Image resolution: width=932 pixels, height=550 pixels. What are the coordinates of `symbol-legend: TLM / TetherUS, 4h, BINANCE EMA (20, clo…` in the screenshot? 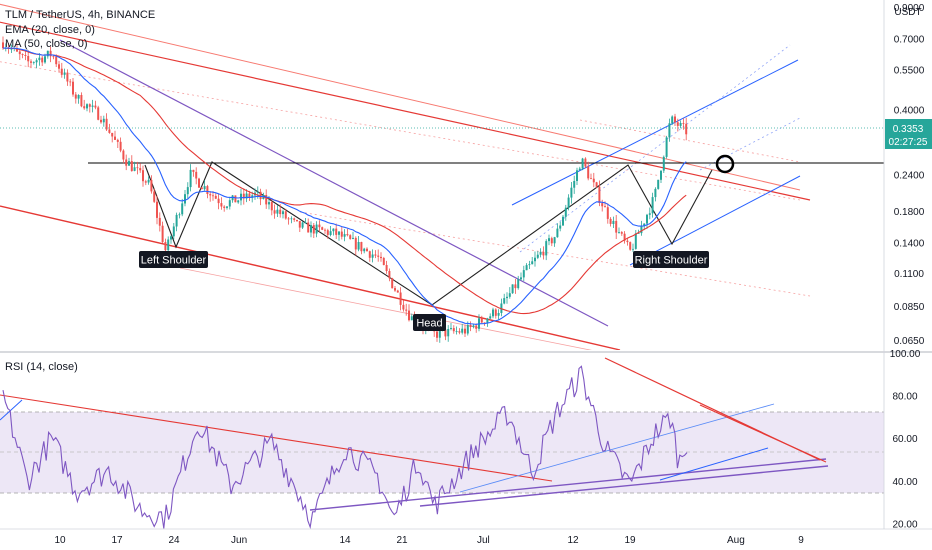 It's located at (80, 29).